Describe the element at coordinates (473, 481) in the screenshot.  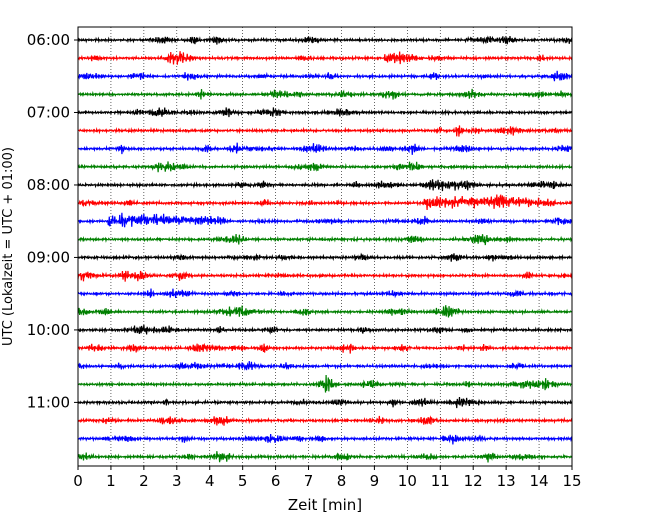
I see `x-tick-label: 12` at that location.